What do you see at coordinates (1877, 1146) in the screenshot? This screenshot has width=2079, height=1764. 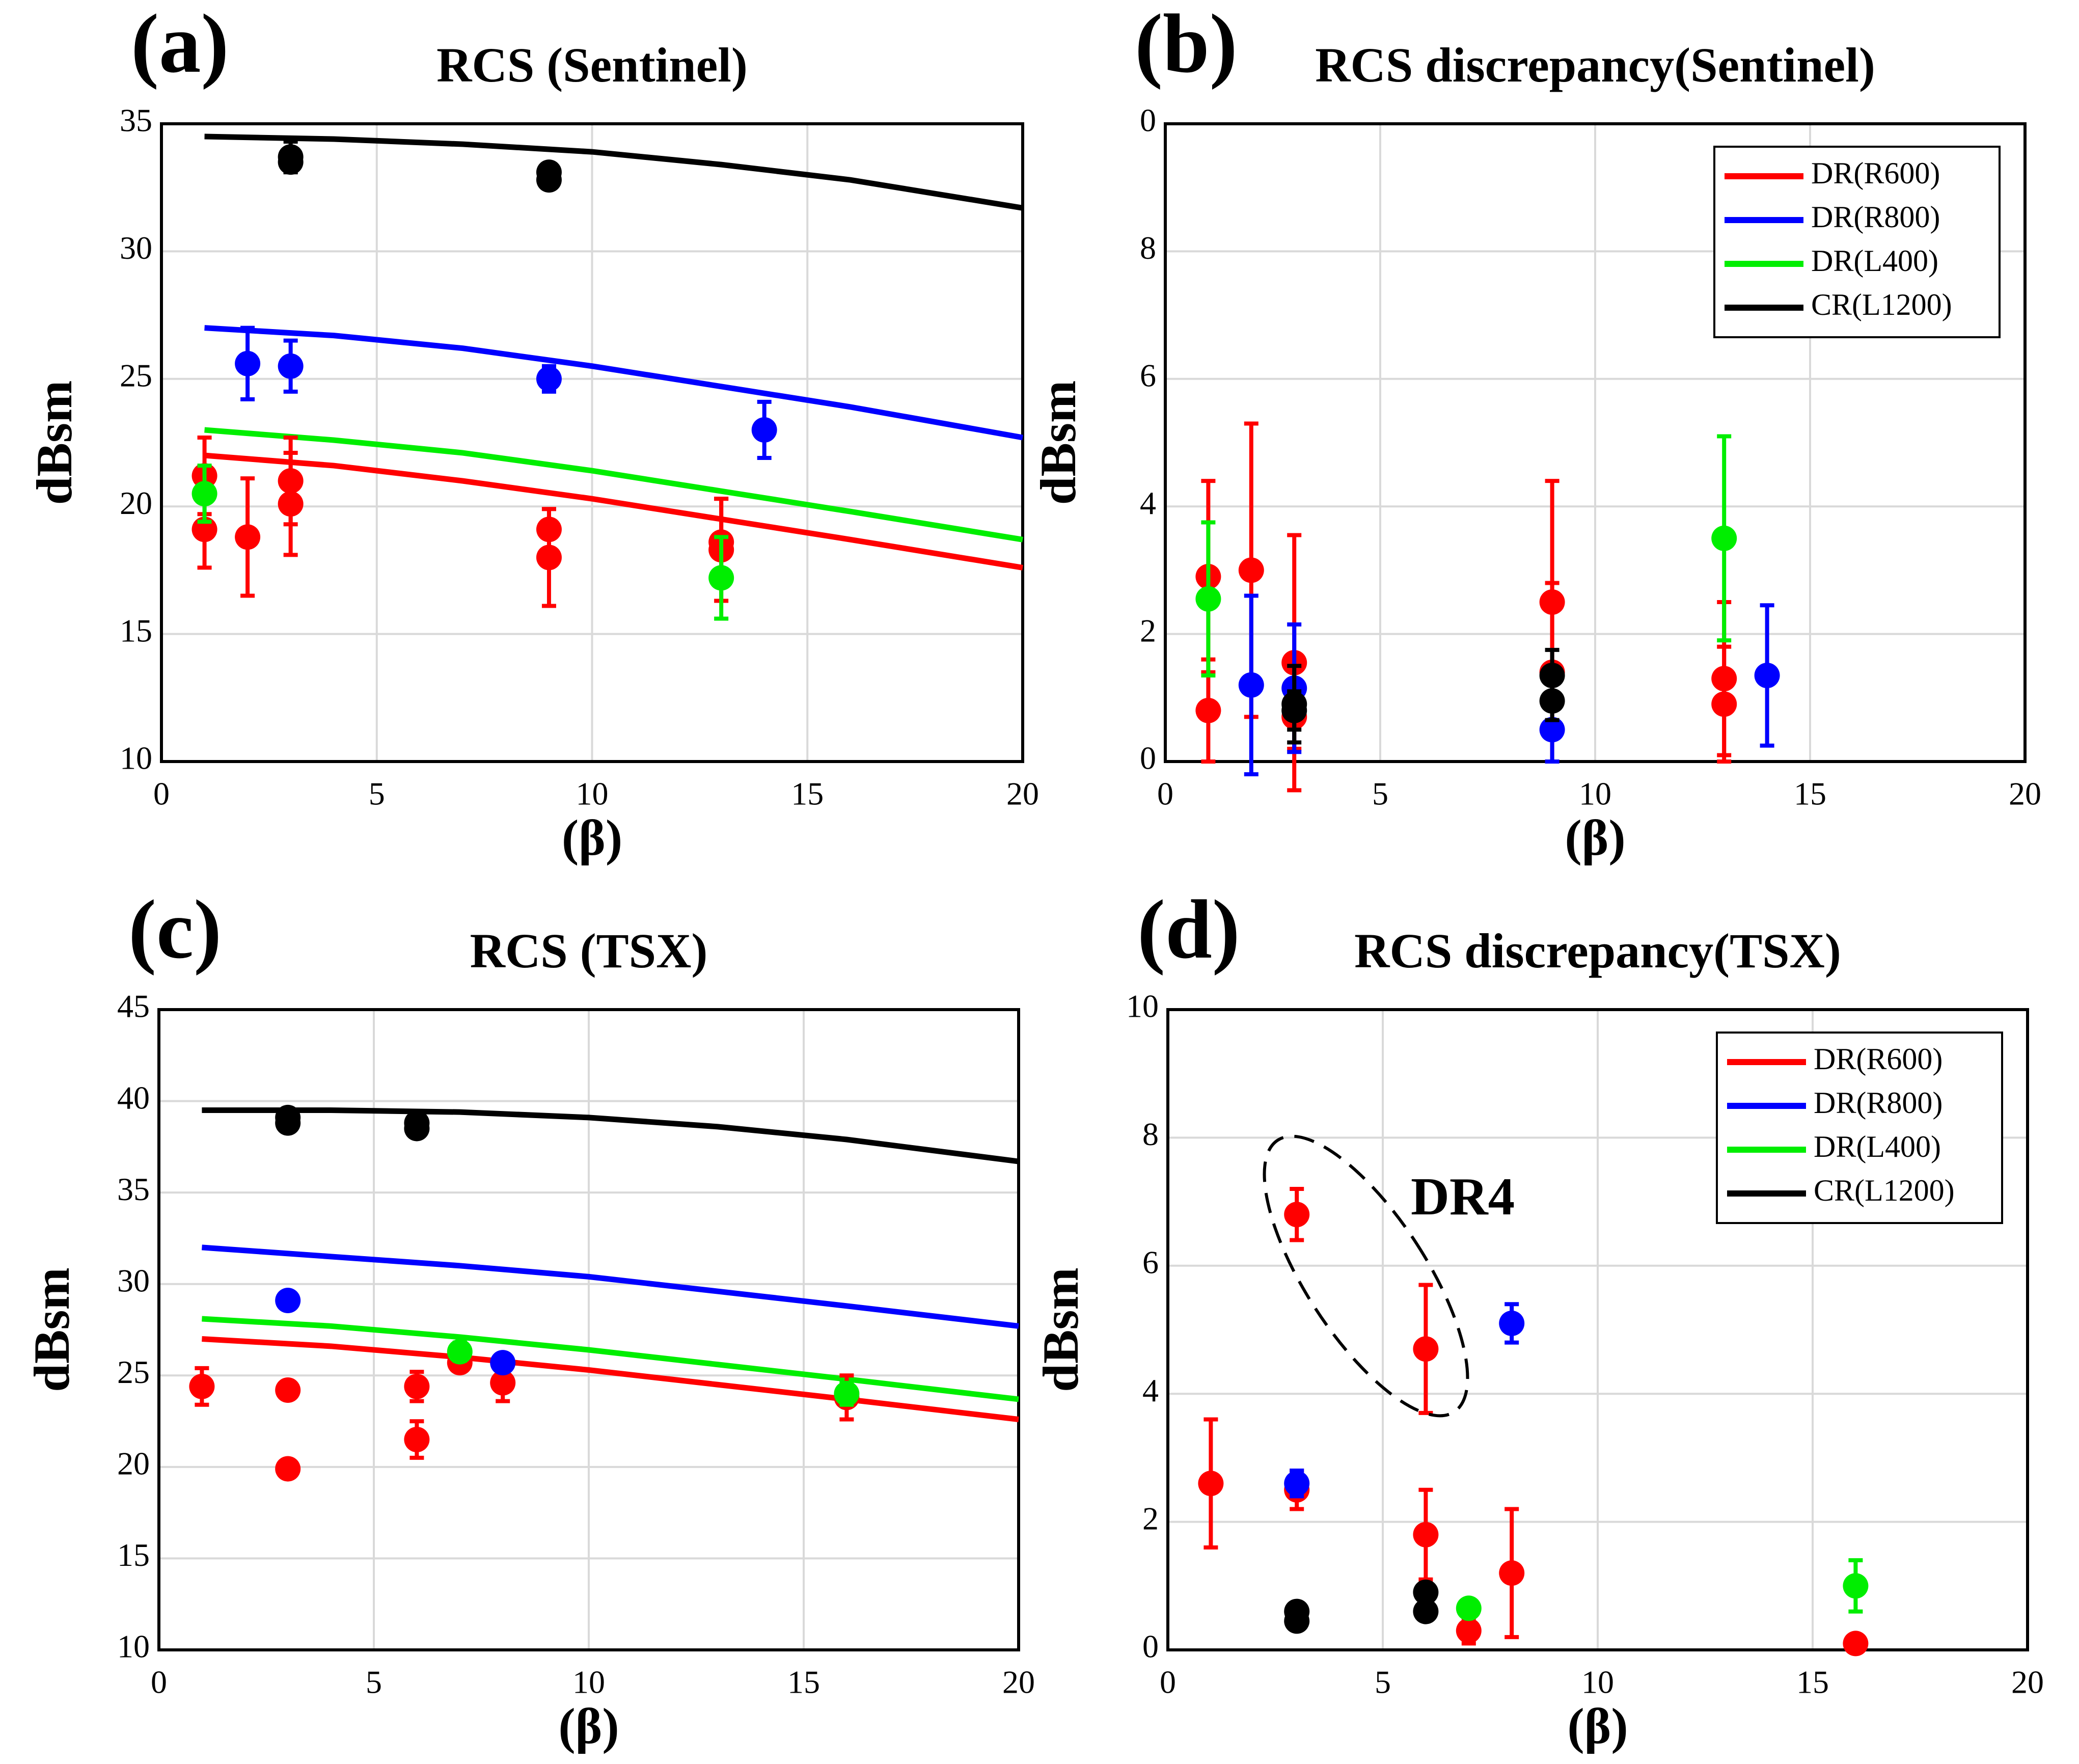 I see `legend-label: DR(L400)` at bounding box center [1877, 1146].